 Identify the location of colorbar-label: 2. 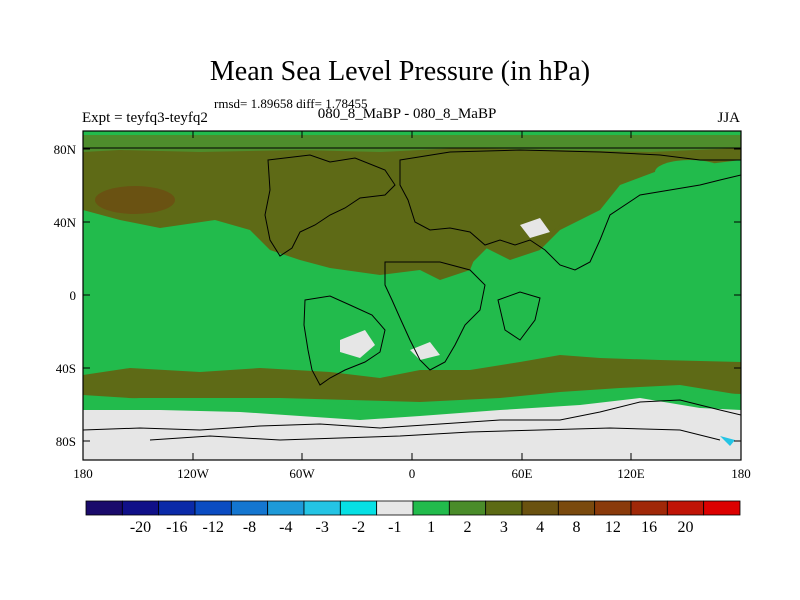
(468, 527).